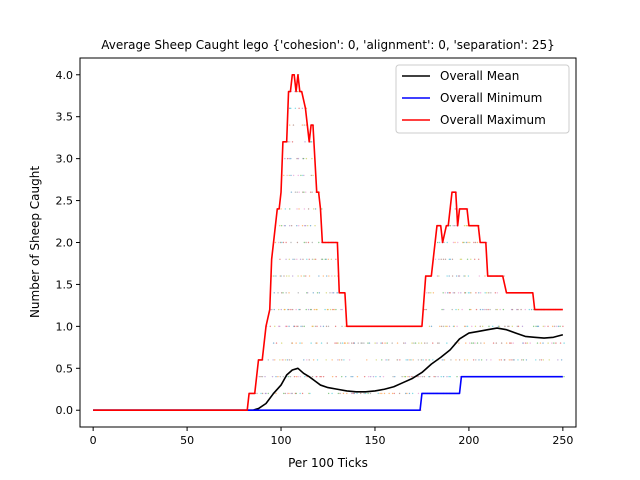 Image resolution: width=640 pixels, height=480 pixels. I want to click on x-tick-label: 150, so click(374, 440).